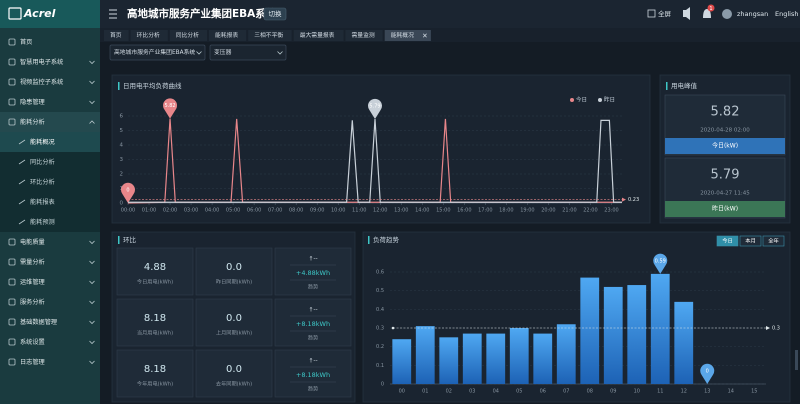  Describe the element at coordinates (41, 82) in the screenshot. I see `menu-item: 视频监控子系统` at that location.